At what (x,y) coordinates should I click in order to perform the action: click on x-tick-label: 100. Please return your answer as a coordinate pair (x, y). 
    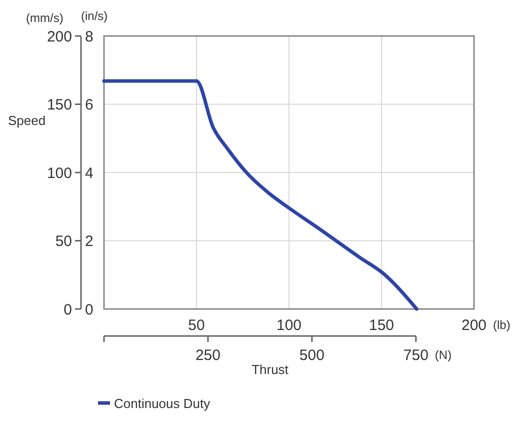
    Looking at the image, I should click on (289, 325).